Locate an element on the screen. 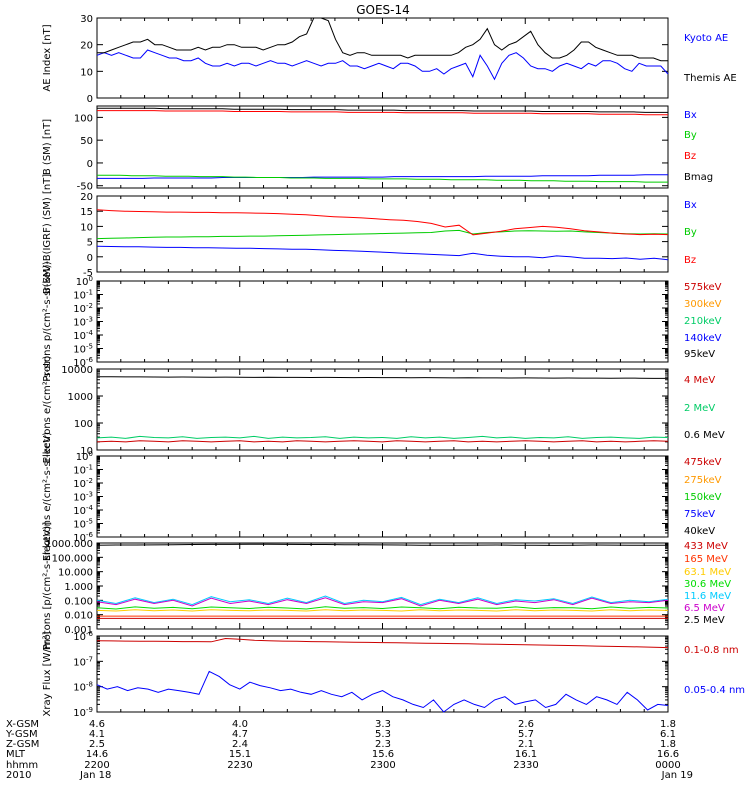 The image size is (750, 800). legend-label: 150keV is located at coordinates (703, 497).